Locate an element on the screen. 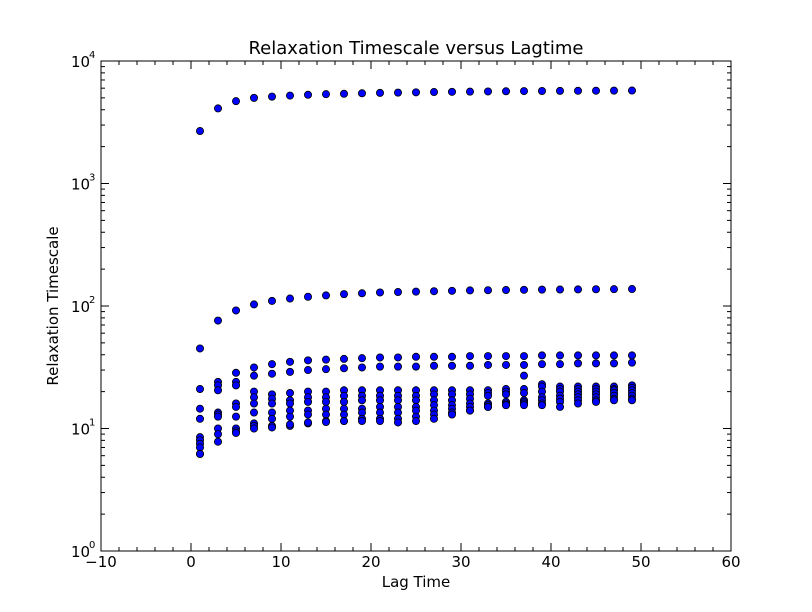 The width and height of the screenshot is (812, 612). y-tick-exponent: 4 is located at coordinates (92, 55).